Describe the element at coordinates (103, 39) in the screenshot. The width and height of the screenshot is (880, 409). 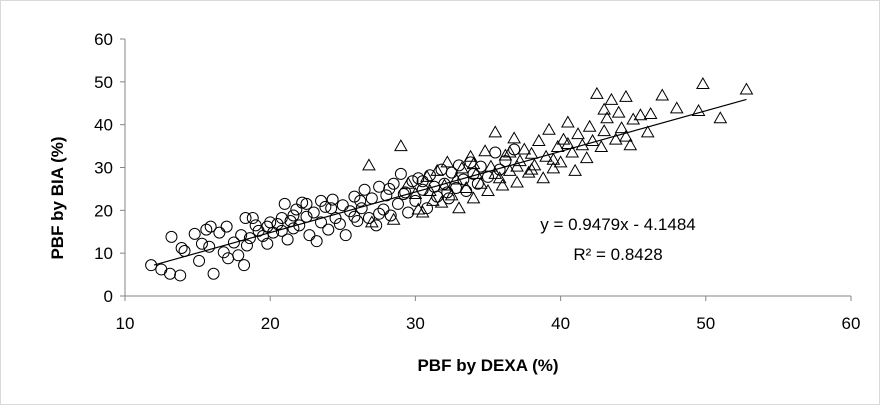
I see `y-tick-label: 60` at that location.